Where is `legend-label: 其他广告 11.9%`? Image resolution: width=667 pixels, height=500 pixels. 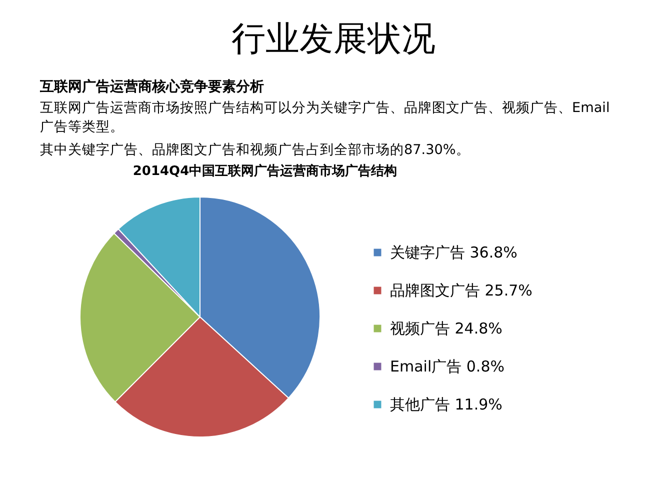
legend-label: 其他广告 11.9% is located at coordinates (446, 405).